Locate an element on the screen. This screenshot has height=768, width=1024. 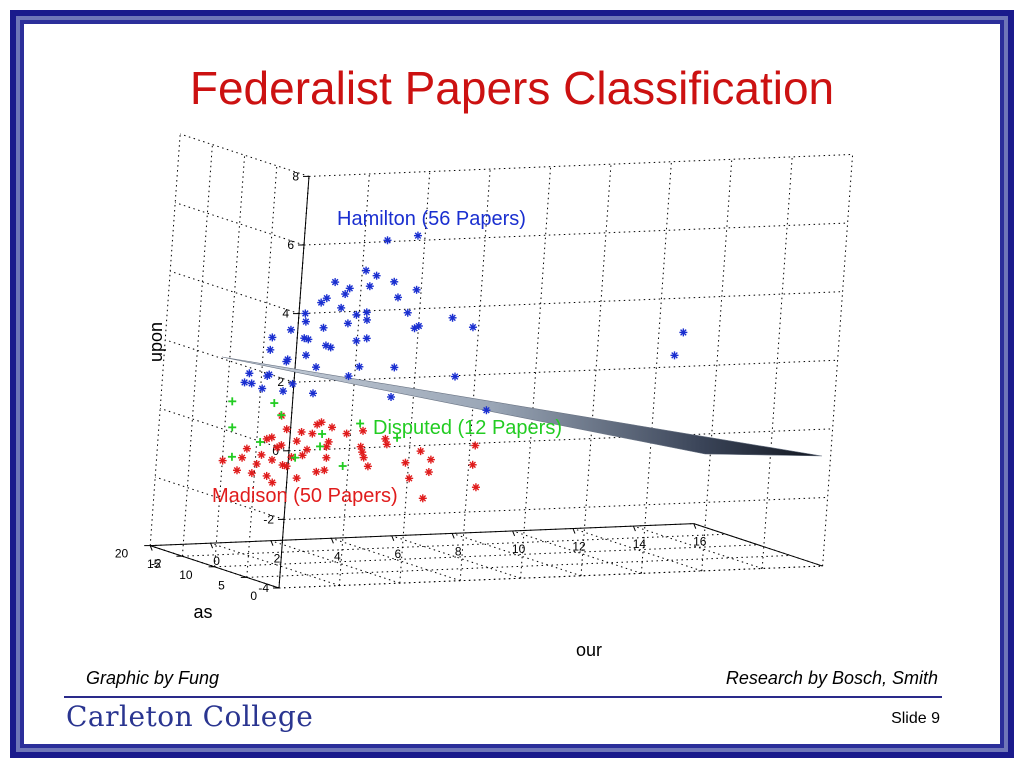
slide-title: Federalist Papers Classification is located at coordinates (512, 88).